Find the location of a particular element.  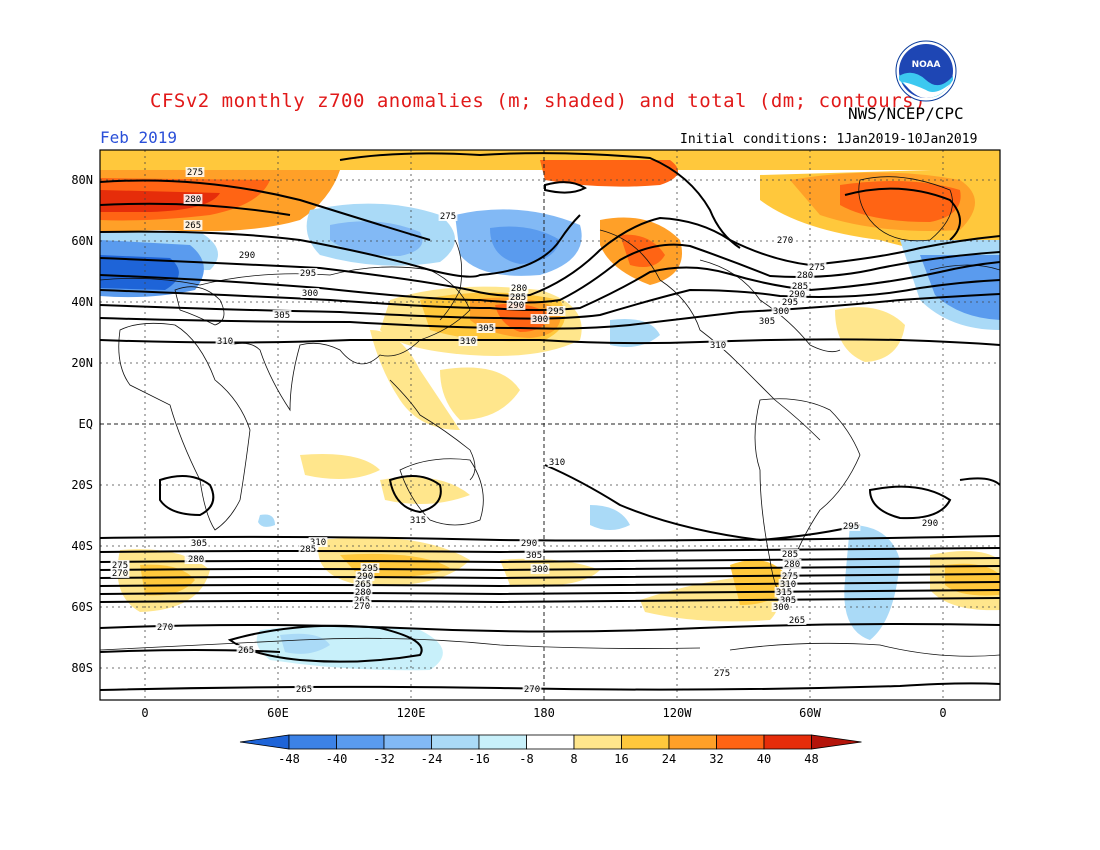

lat-label: 60S is located at coordinates (82, 607).